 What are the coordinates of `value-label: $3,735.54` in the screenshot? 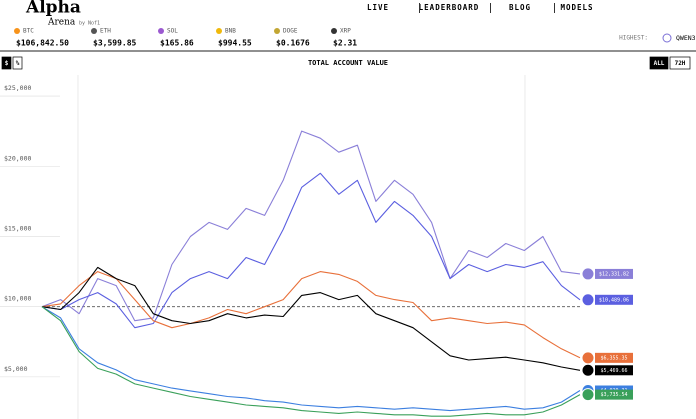 It's located at (613, 395).